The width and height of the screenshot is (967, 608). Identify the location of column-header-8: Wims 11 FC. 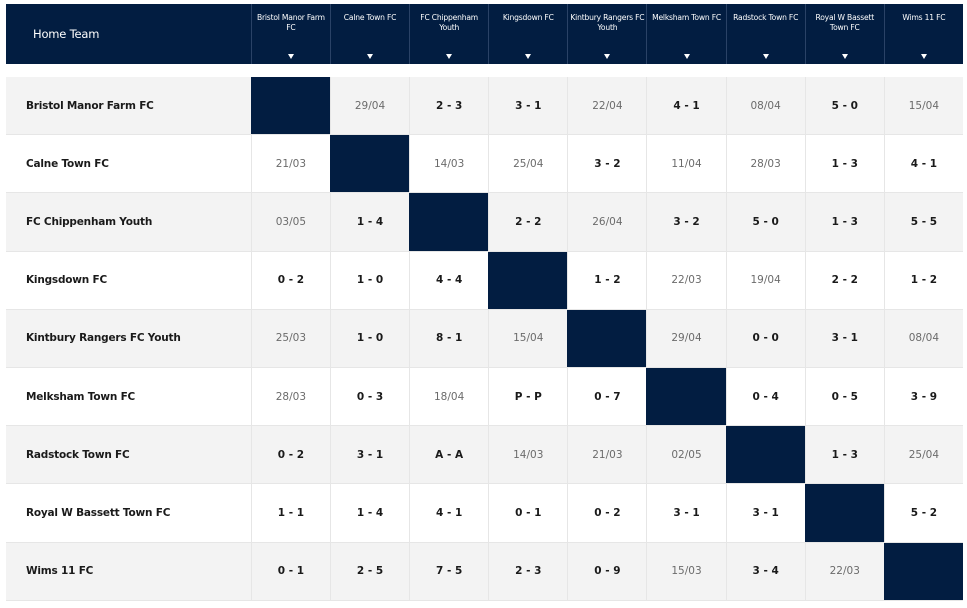
(923, 34).